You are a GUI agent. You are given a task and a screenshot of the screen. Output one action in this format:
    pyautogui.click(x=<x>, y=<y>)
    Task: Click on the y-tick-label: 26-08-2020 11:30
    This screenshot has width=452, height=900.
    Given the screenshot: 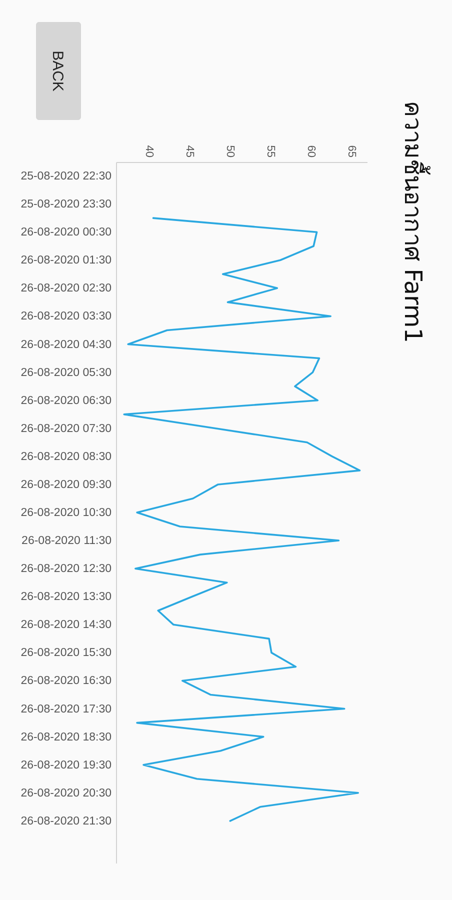 What is the action you would take?
    pyautogui.click(x=67, y=541)
    